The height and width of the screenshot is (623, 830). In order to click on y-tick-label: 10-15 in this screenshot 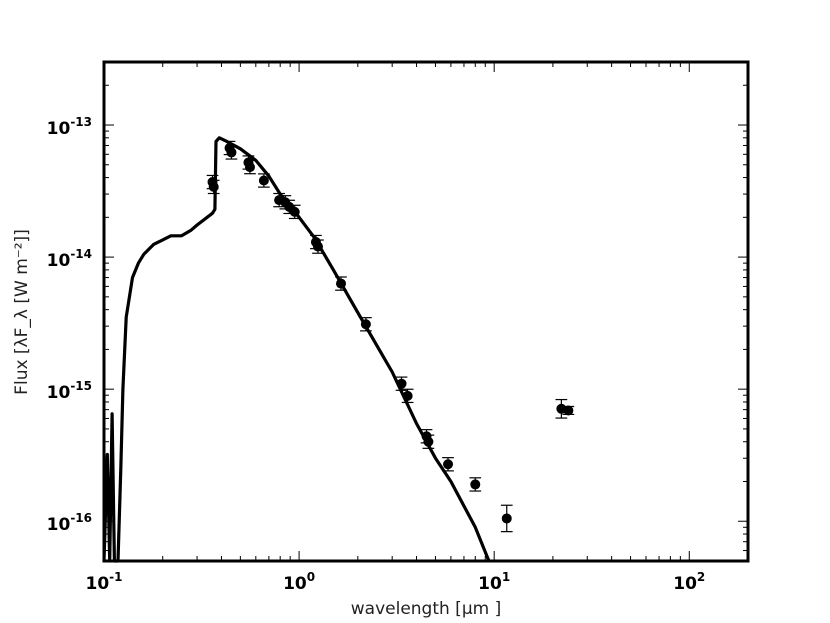, I will do `click(69, 391)`.